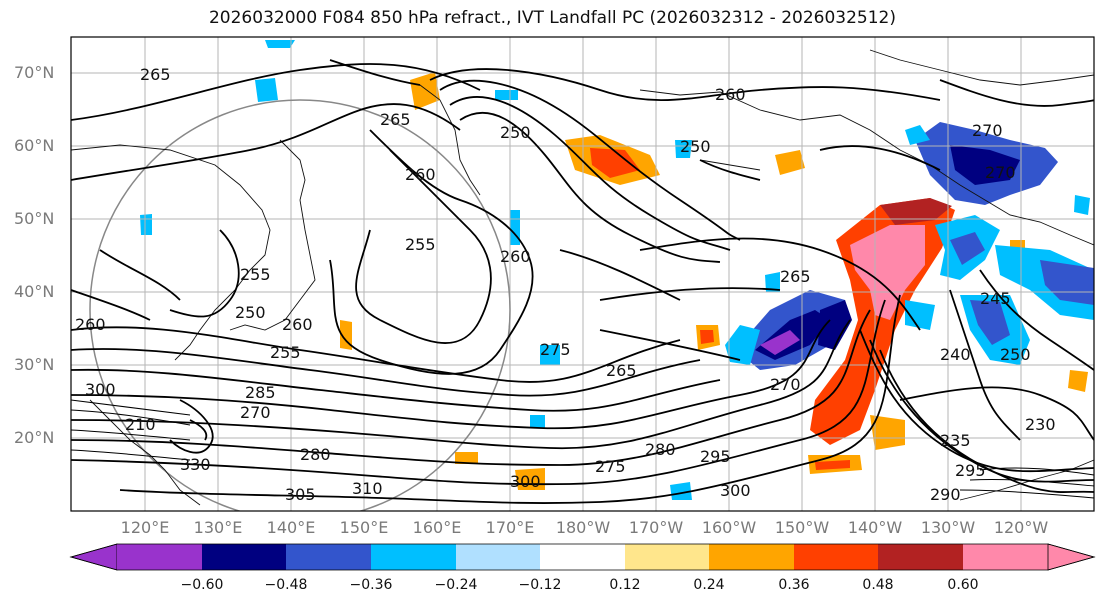 This screenshot has height=604, width=1105. I want to click on colorbar-extend-right, so click(1071, 557).